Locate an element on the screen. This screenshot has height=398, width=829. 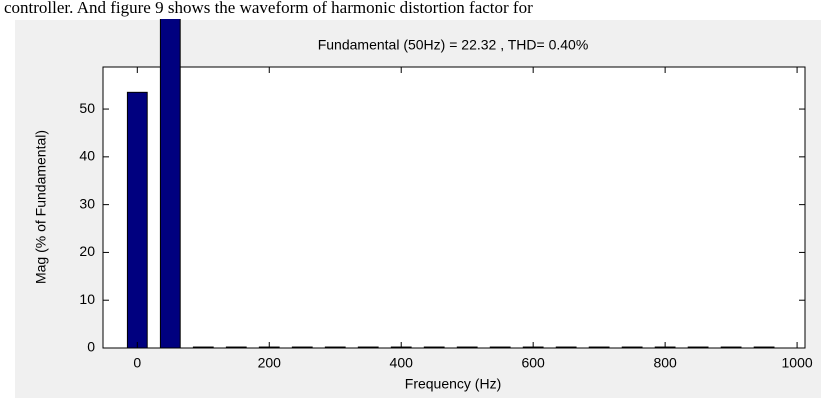
page-background is located at coordinates (414, 9).